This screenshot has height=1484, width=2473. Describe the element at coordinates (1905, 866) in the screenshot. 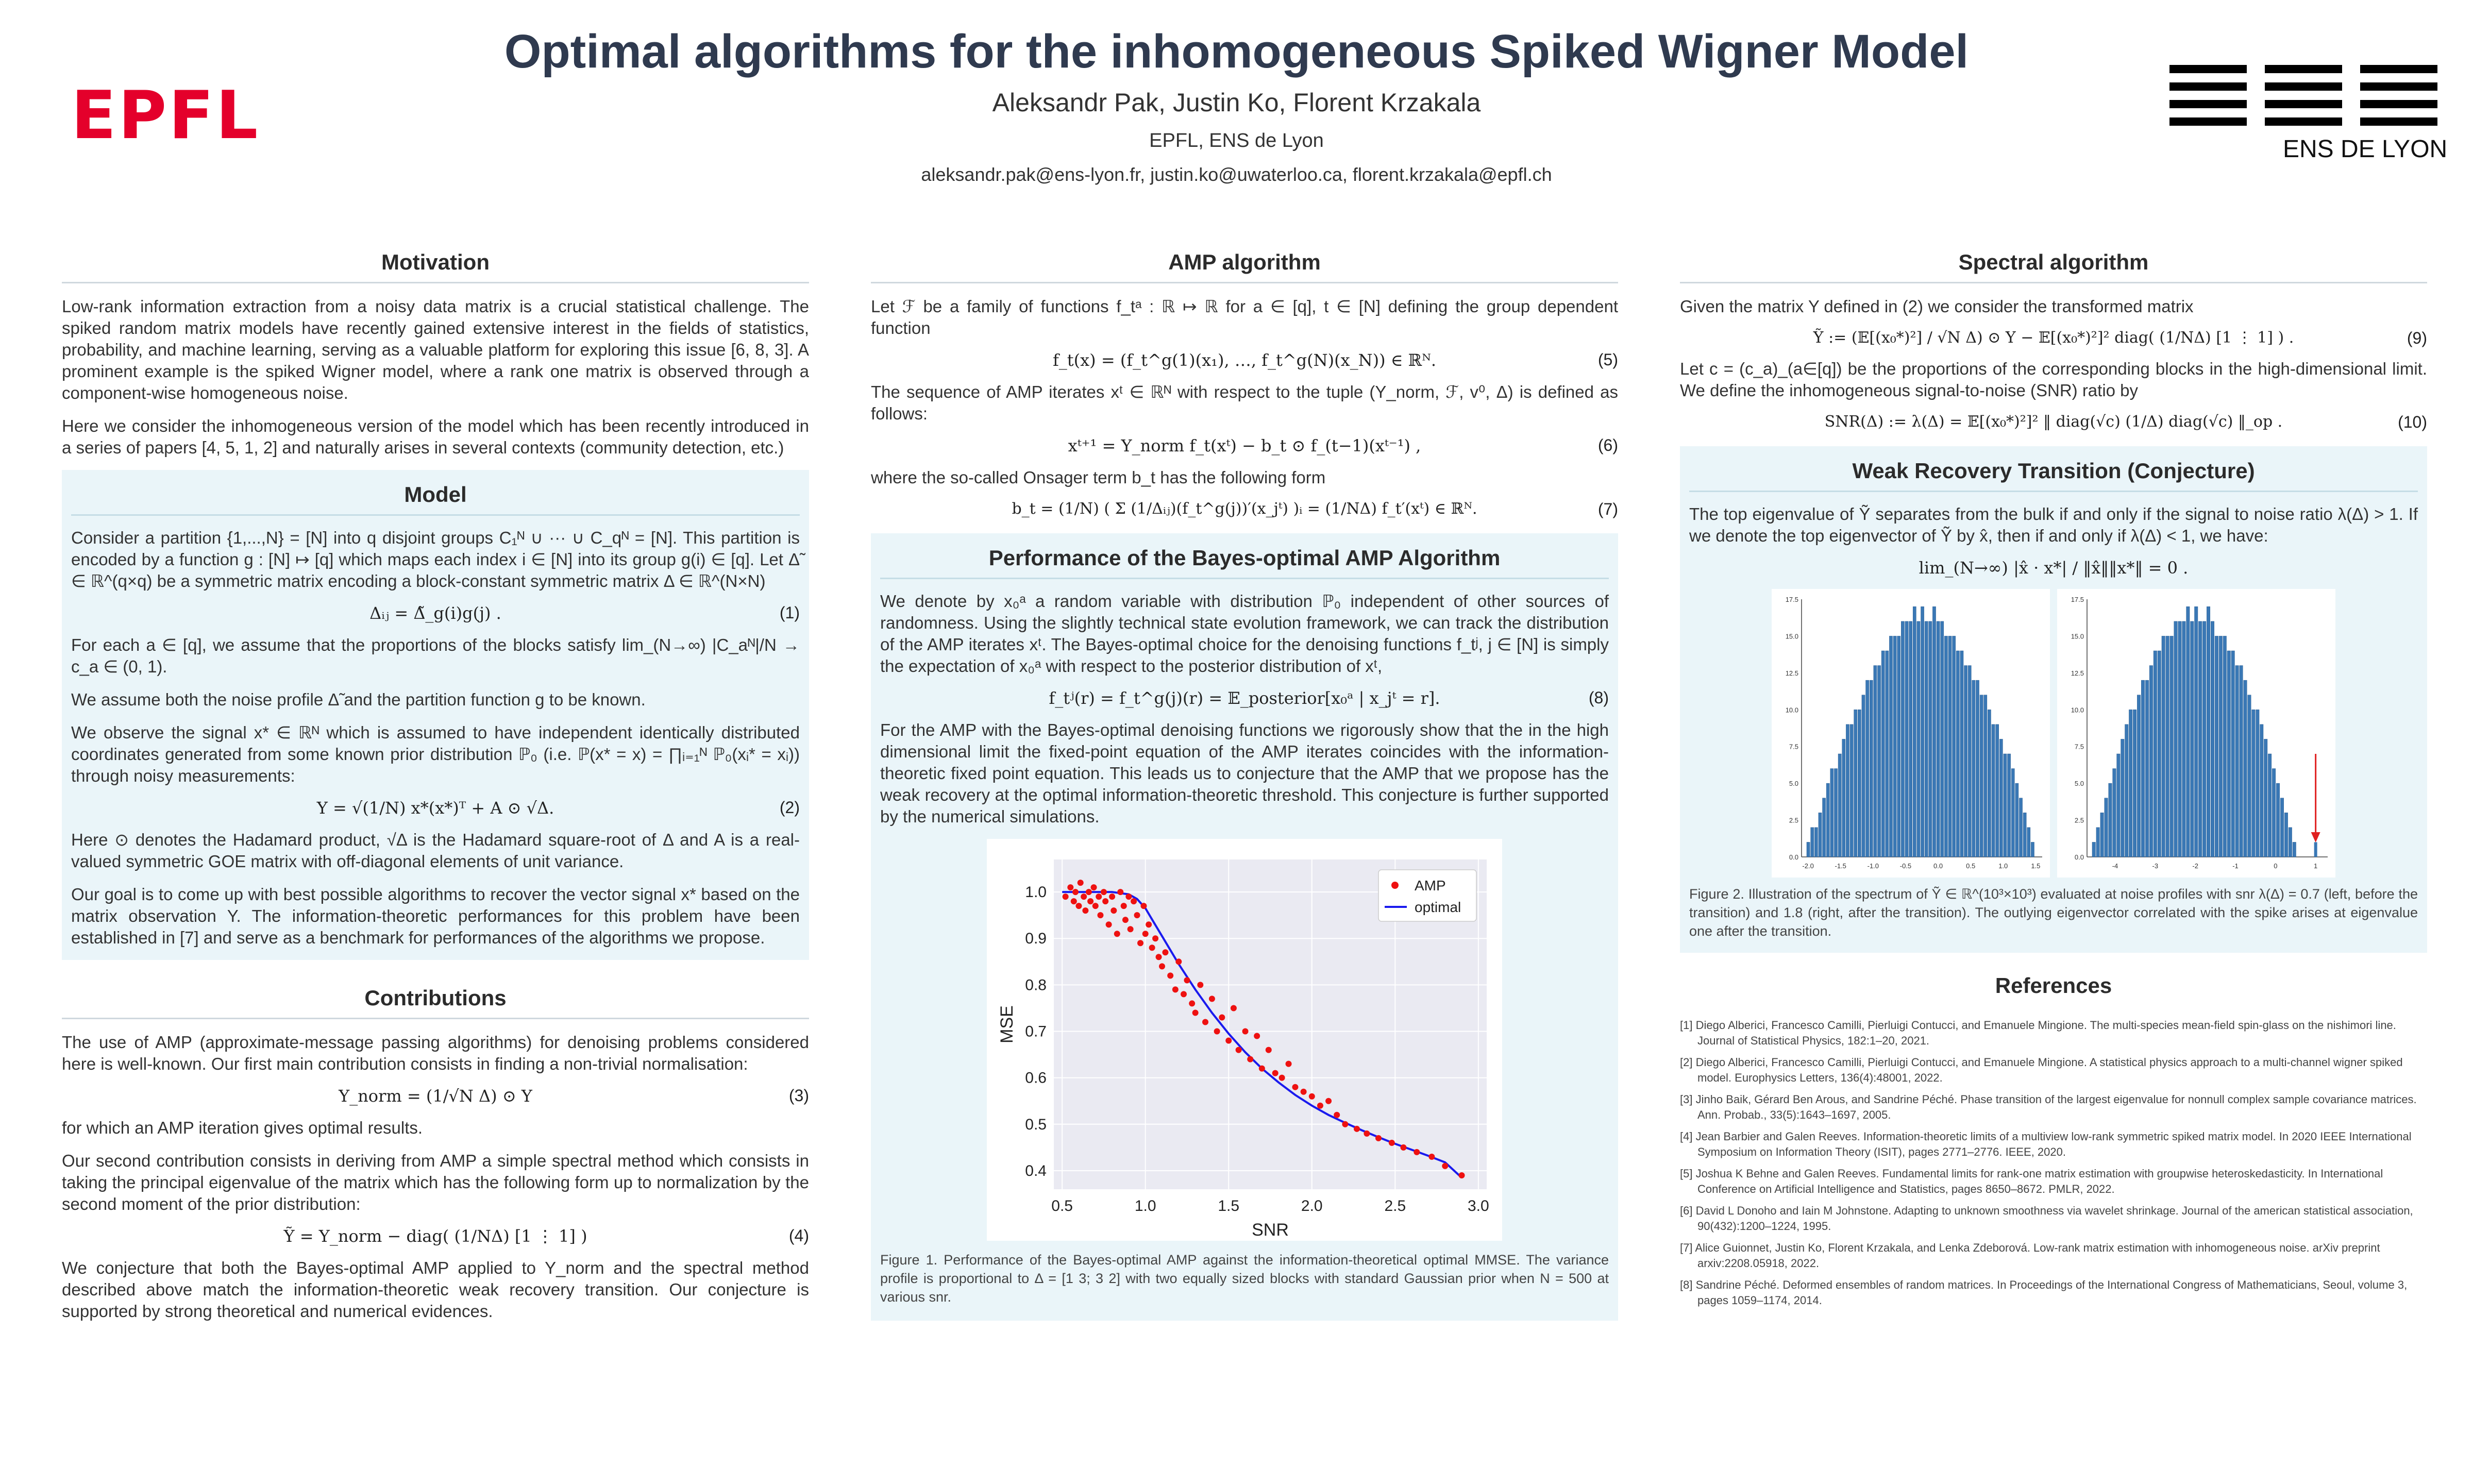

I see `x-tick-label: -0.5` at that location.